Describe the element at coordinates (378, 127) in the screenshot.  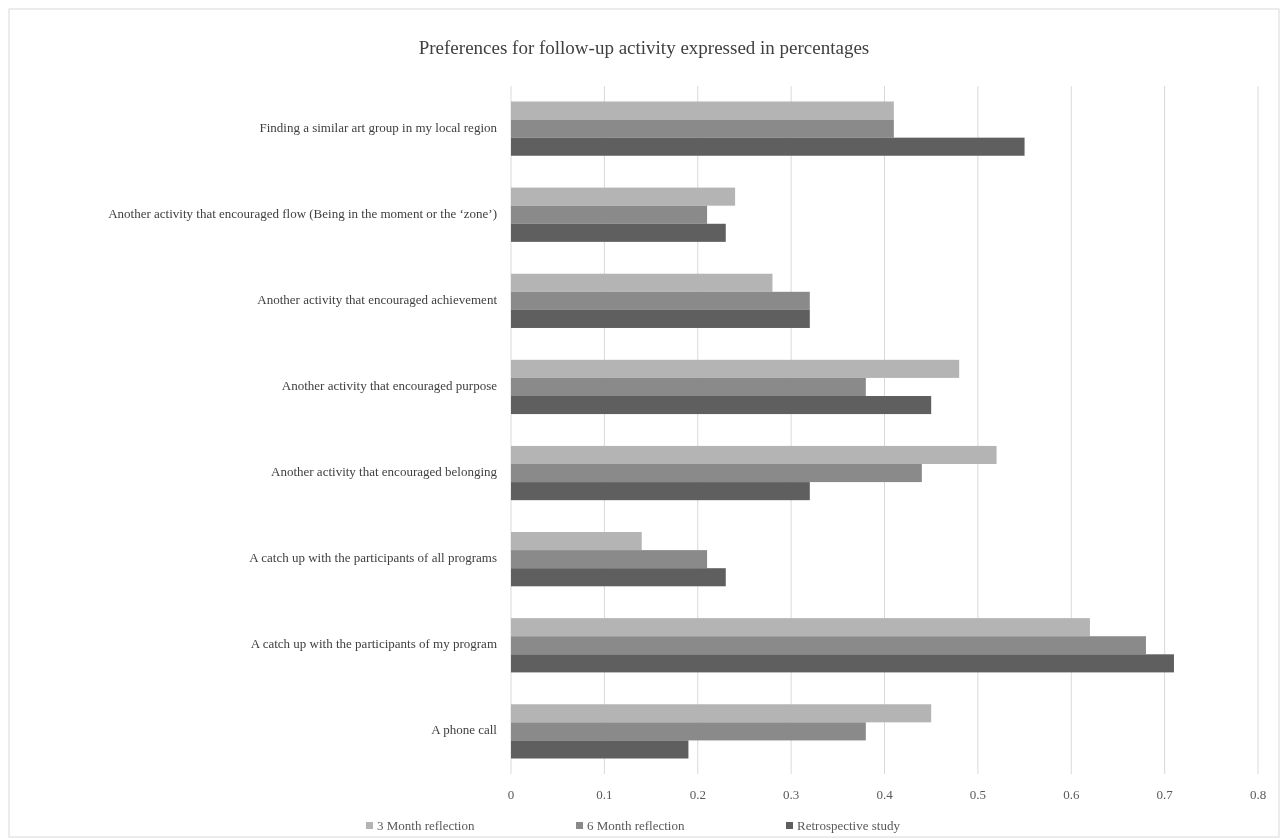
I see `y-tick-label: Finding a similar art group in my local region` at that location.